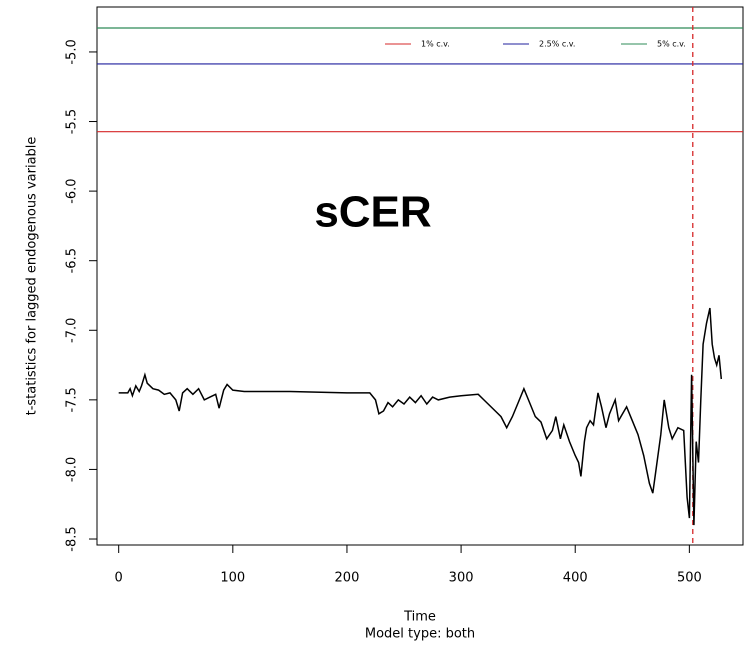  I want to click on y-tick-label: -8.5, so click(72, 538).